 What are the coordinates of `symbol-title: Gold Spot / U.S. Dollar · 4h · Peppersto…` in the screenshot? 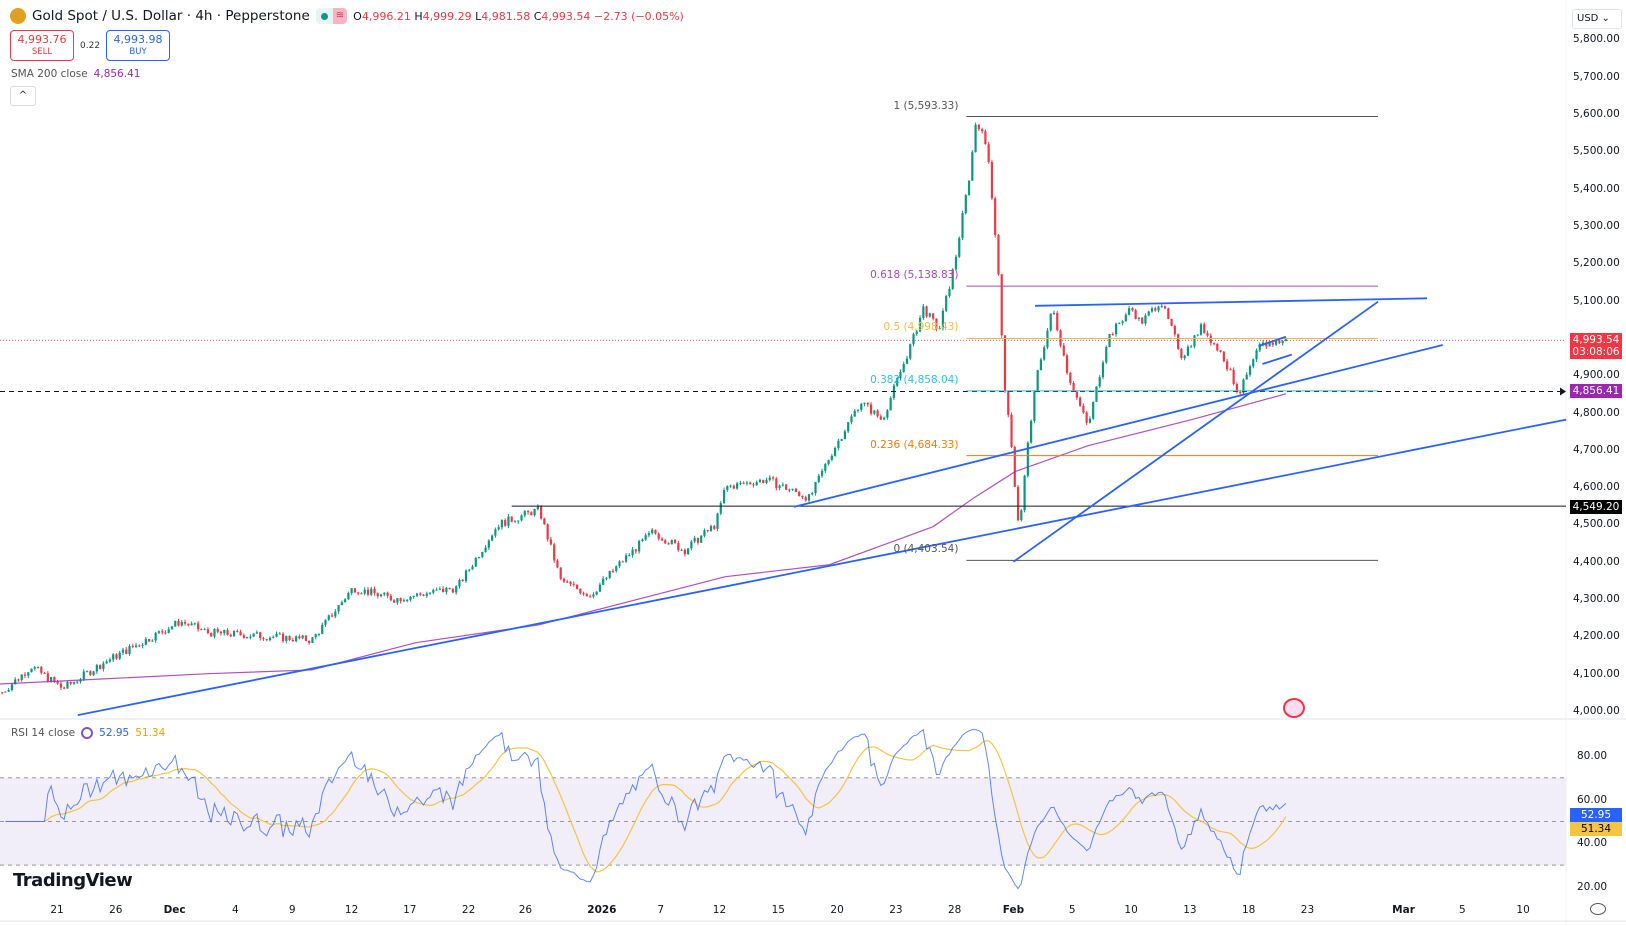 It's located at (171, 16).